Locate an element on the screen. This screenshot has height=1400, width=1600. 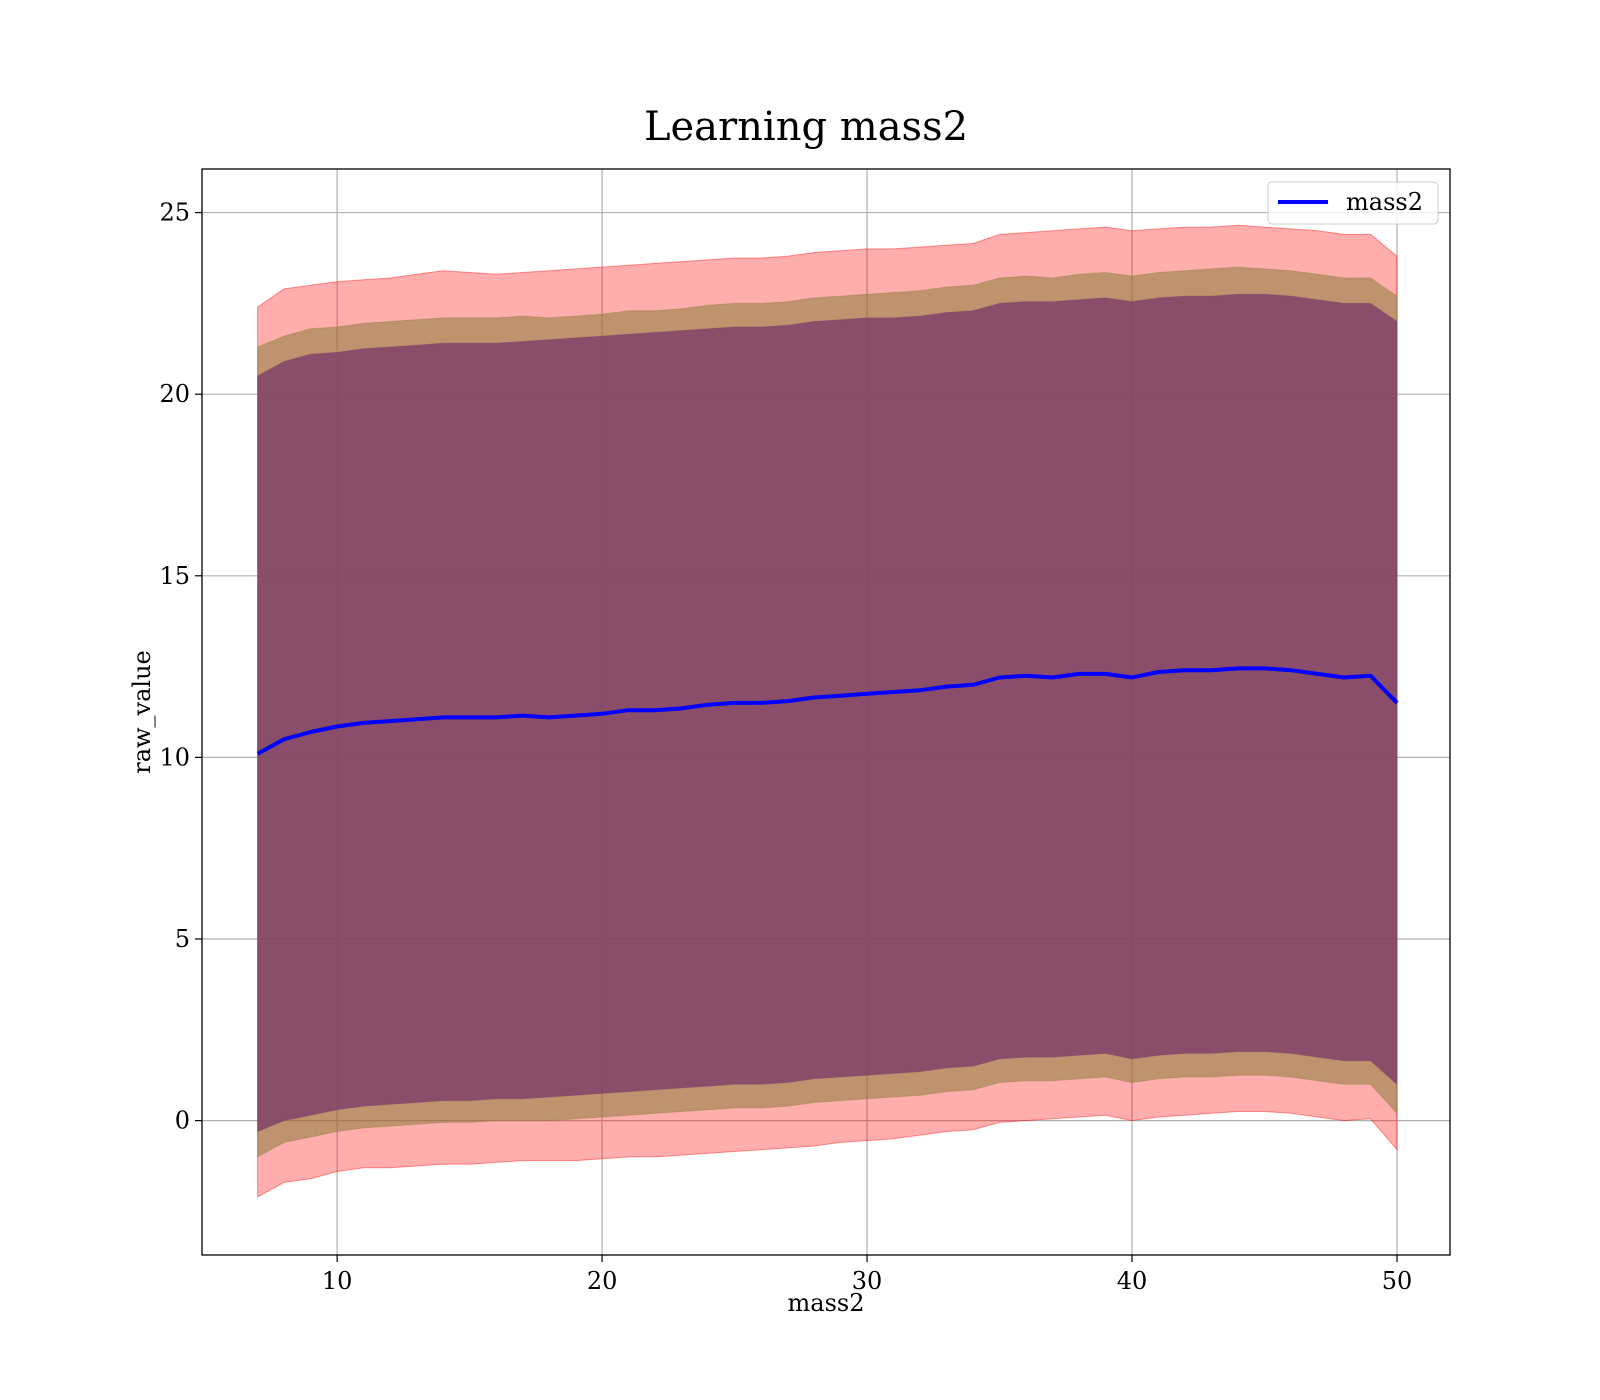
y-axis-label: raw_value is located at coordinates (142, 712).